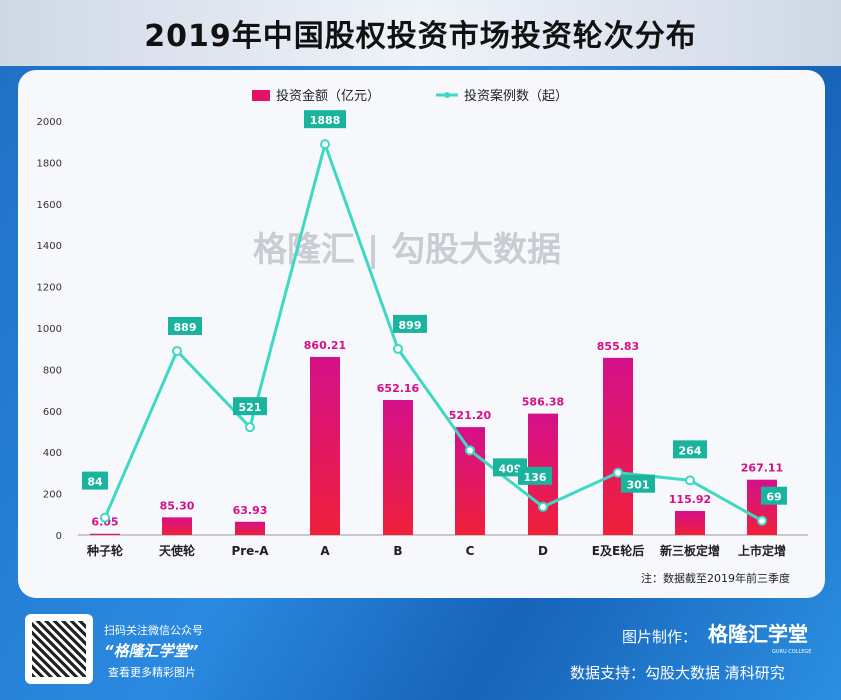 This screenshot has height=700, width=841. I want to click on x-tick-label: 新三板定增, so click(690, 550).